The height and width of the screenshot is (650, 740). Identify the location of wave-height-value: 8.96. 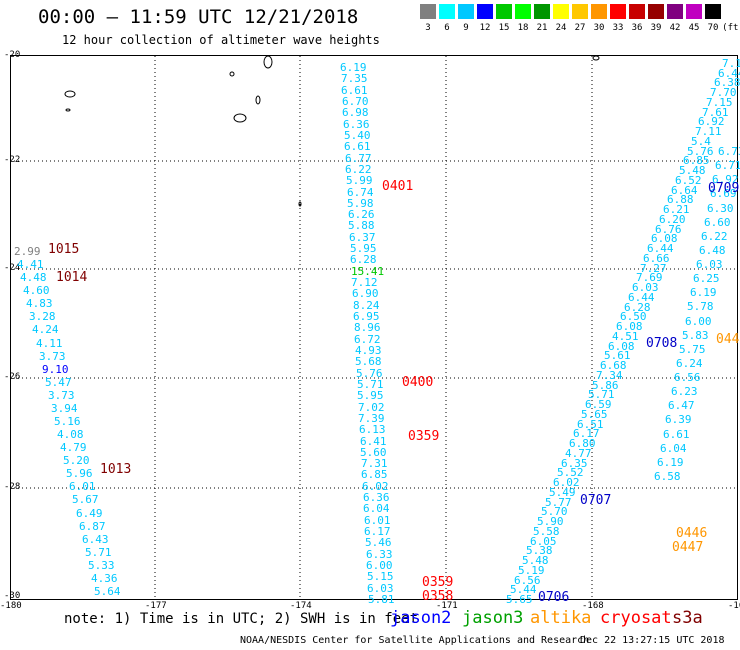
(367, 327).